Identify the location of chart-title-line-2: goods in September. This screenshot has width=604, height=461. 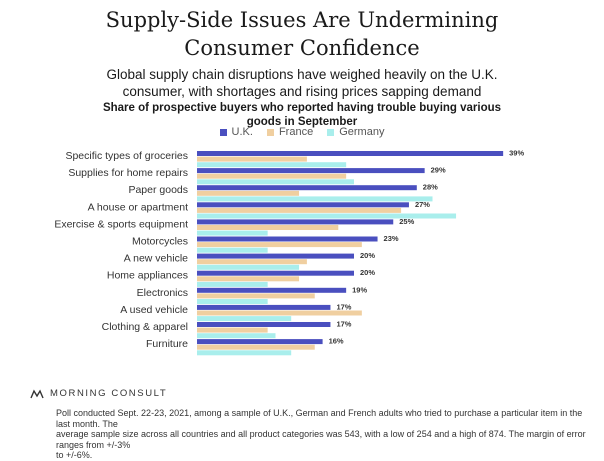
(302, 122).